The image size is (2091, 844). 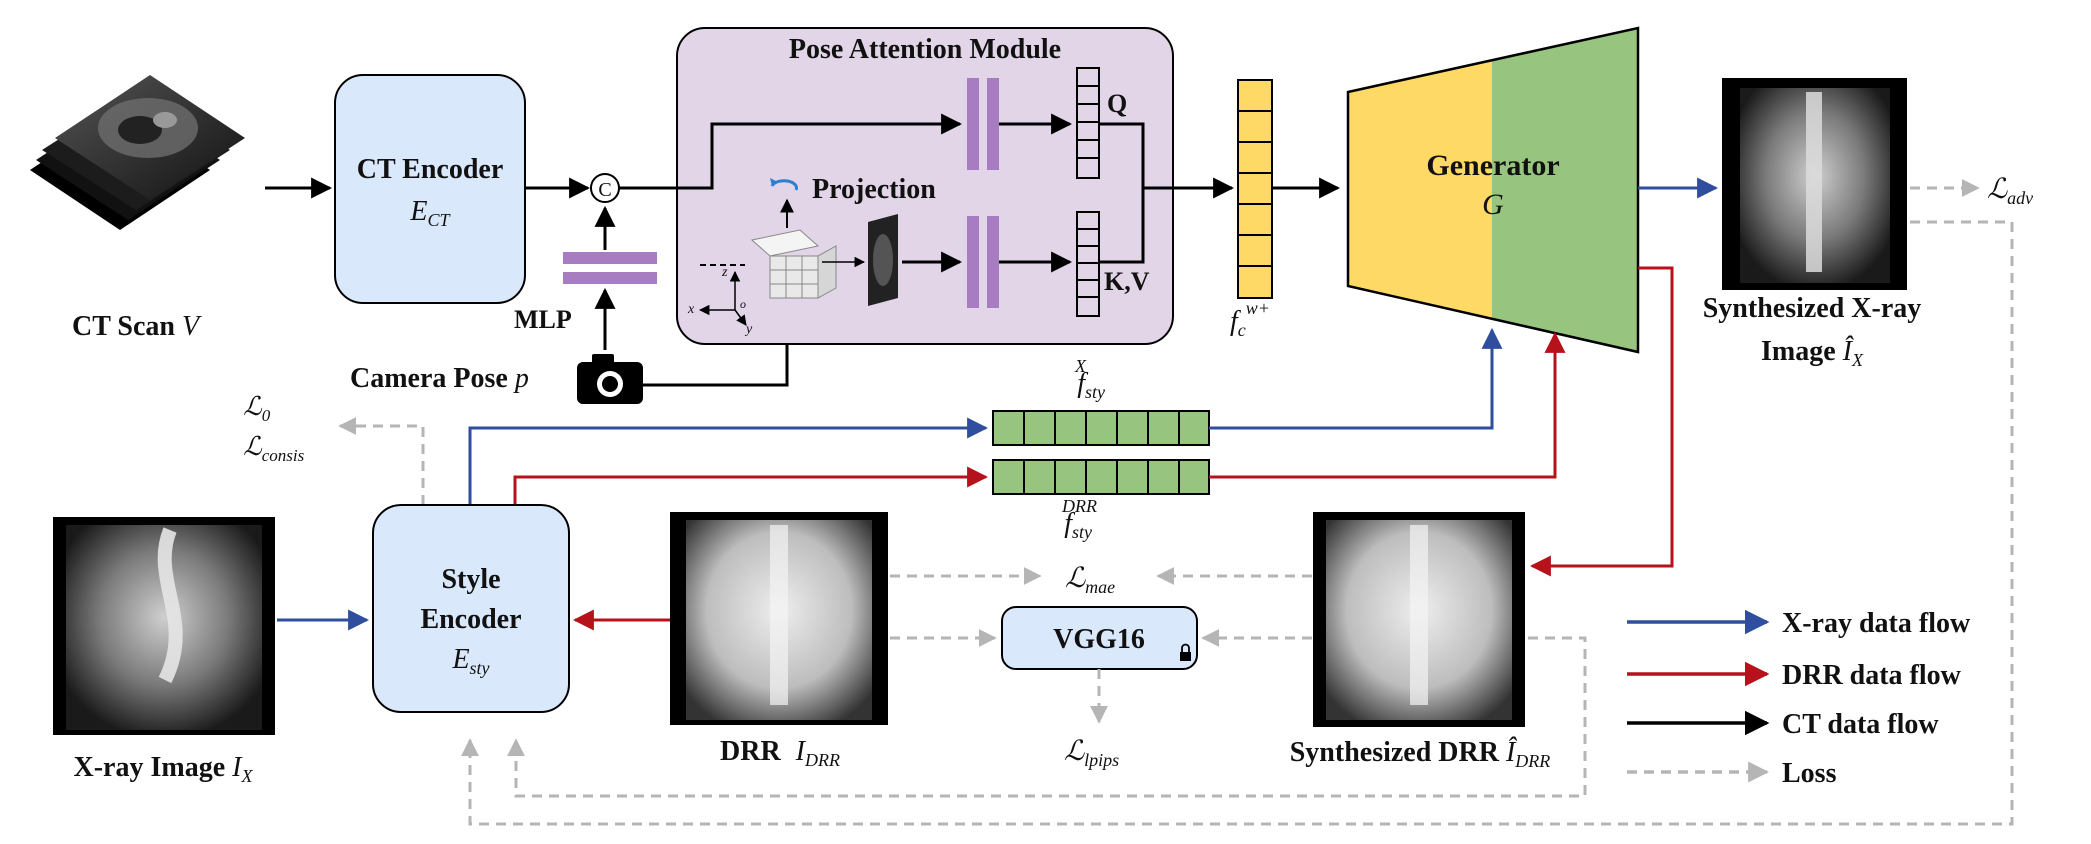 I want to click on xray-input-label: X-ray Image IX, so click(x=164, y=769).